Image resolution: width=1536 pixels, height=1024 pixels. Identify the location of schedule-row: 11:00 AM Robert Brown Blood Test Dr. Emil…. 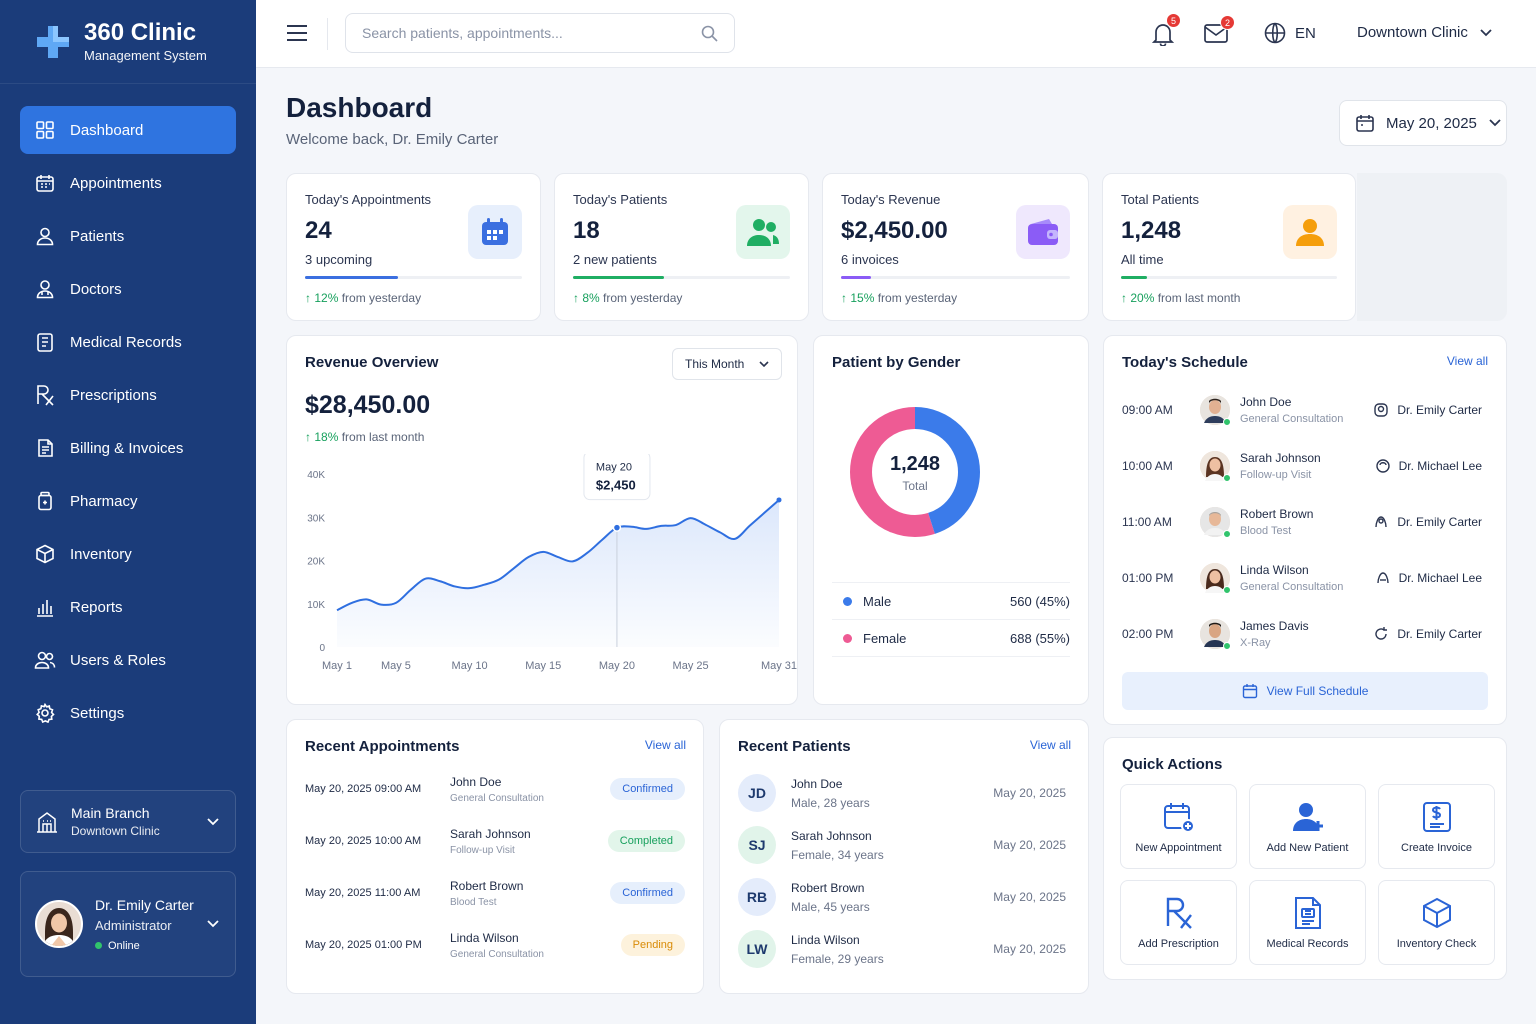
(1305, 522).